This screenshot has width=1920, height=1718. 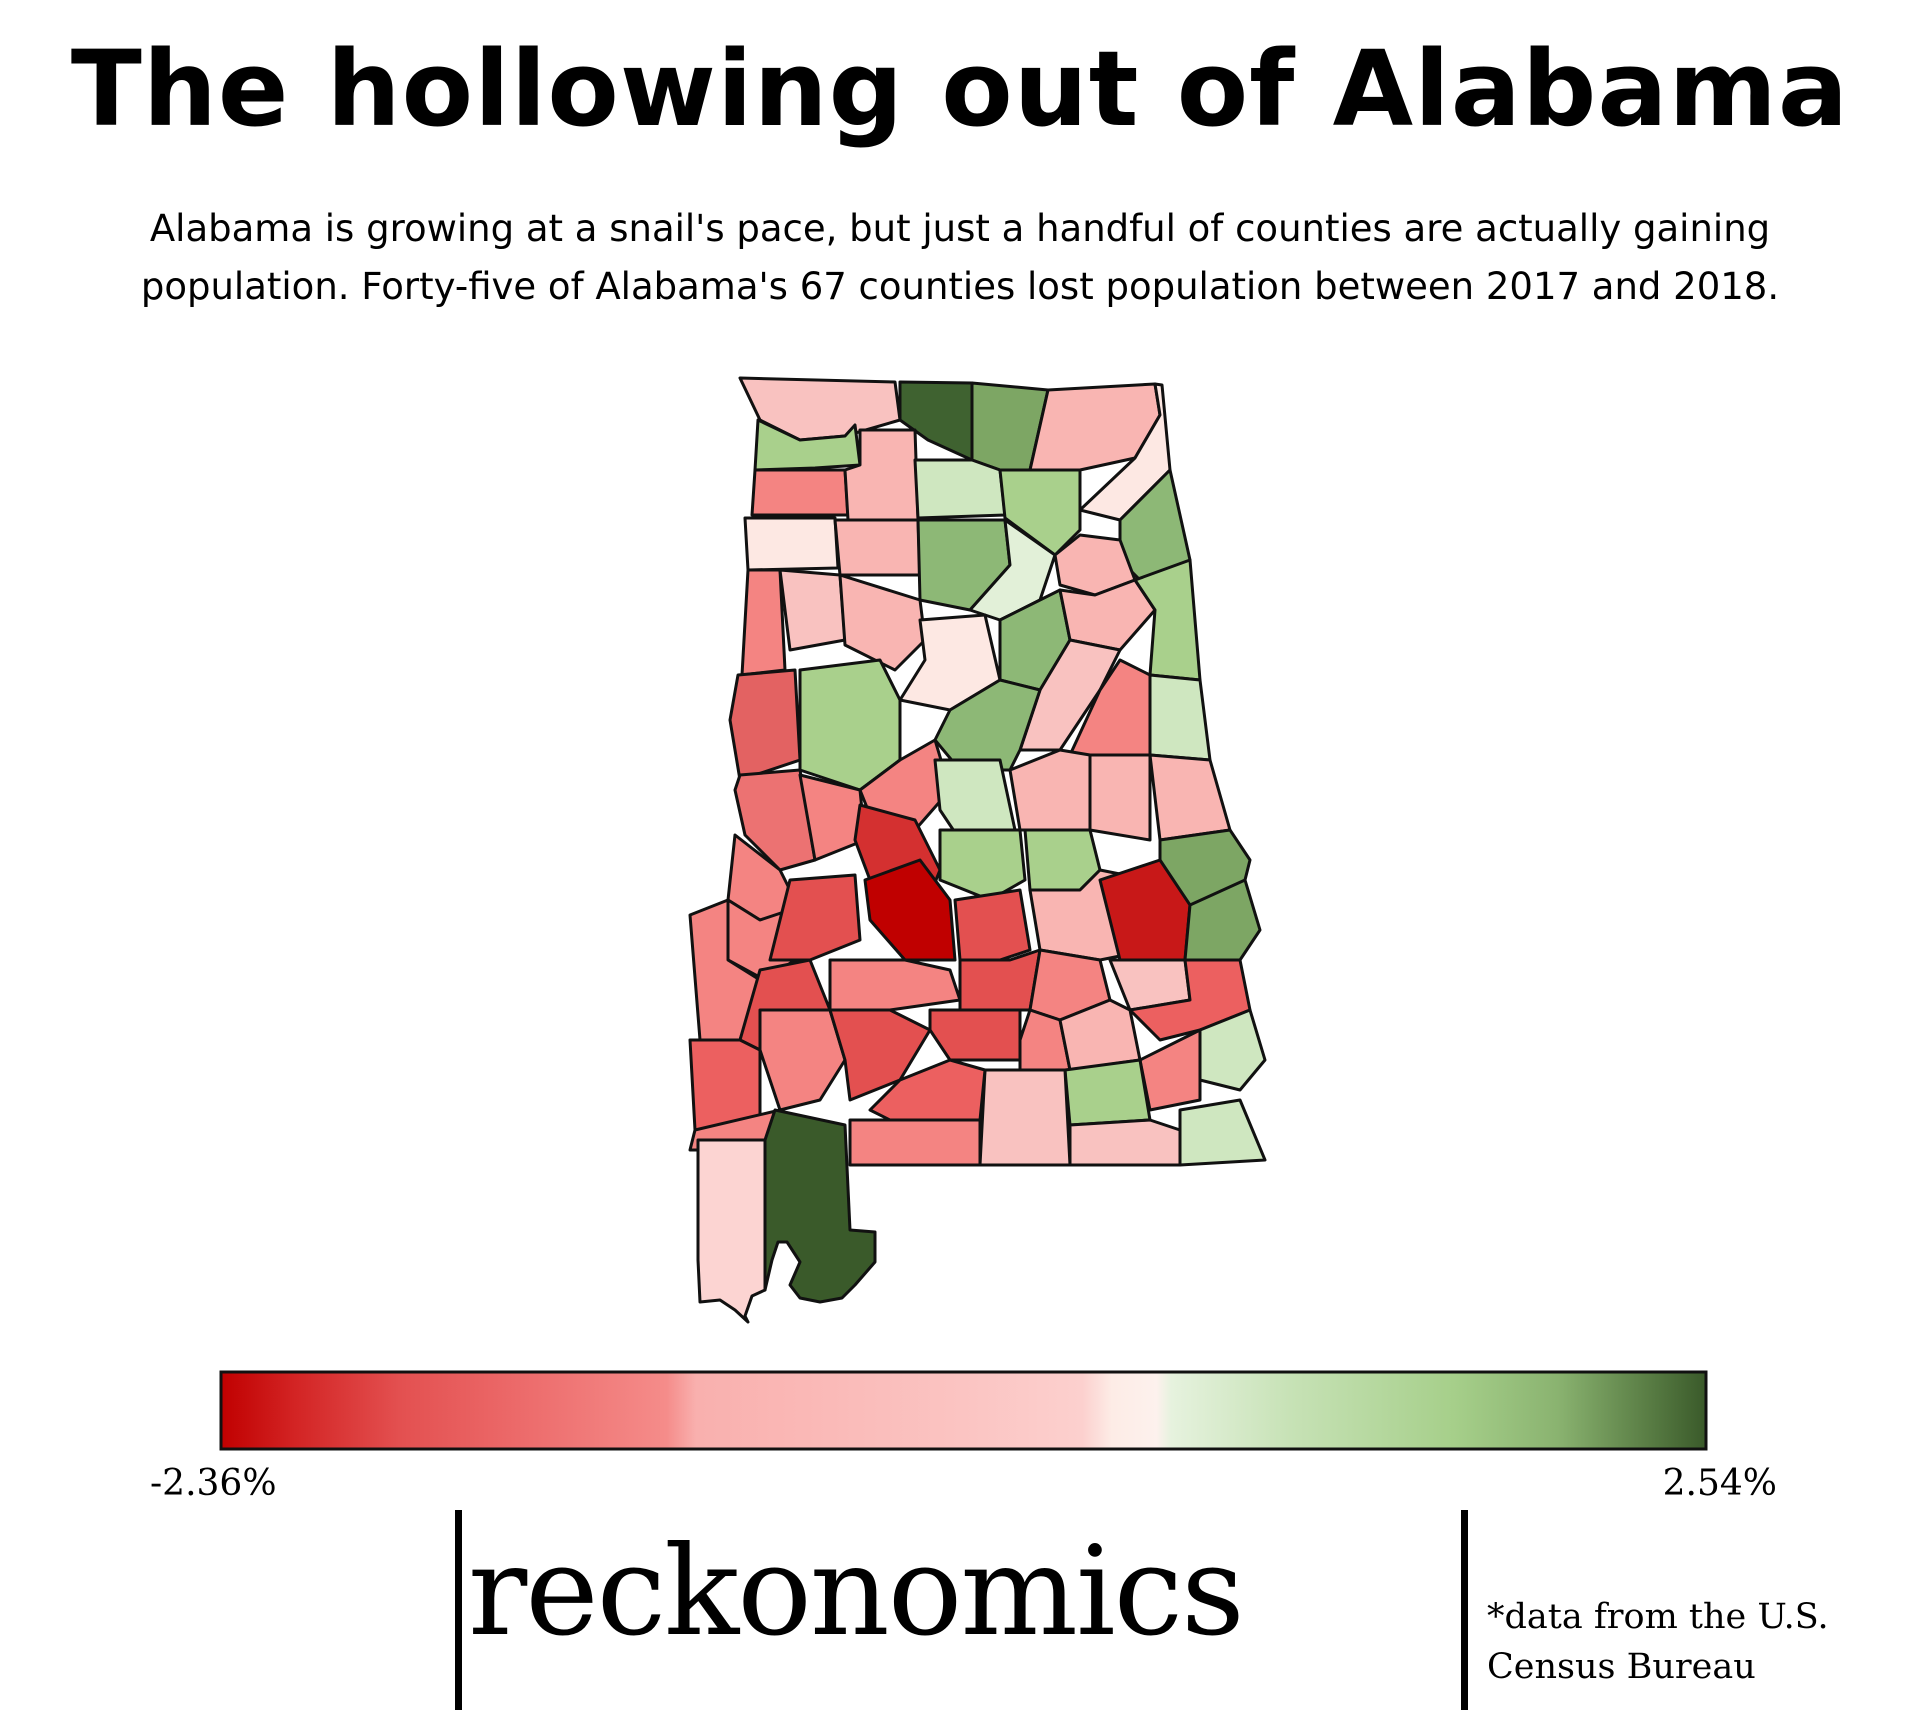 I want to click on brand-logo: reckonomics, so click(x=856, y=1592).